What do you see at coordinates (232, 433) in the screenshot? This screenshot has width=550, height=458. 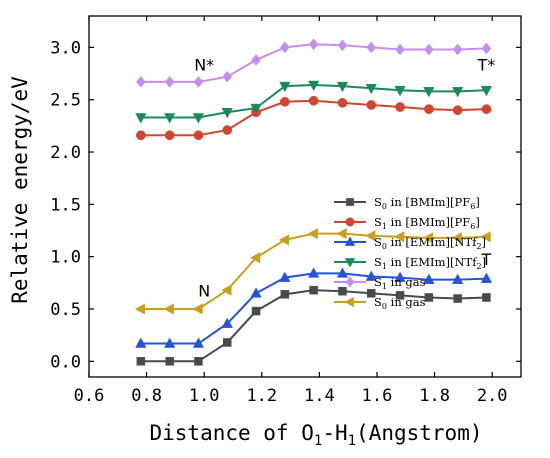 I see `x-axis-label-main: Distance of O` at bounding box center [232, 433].